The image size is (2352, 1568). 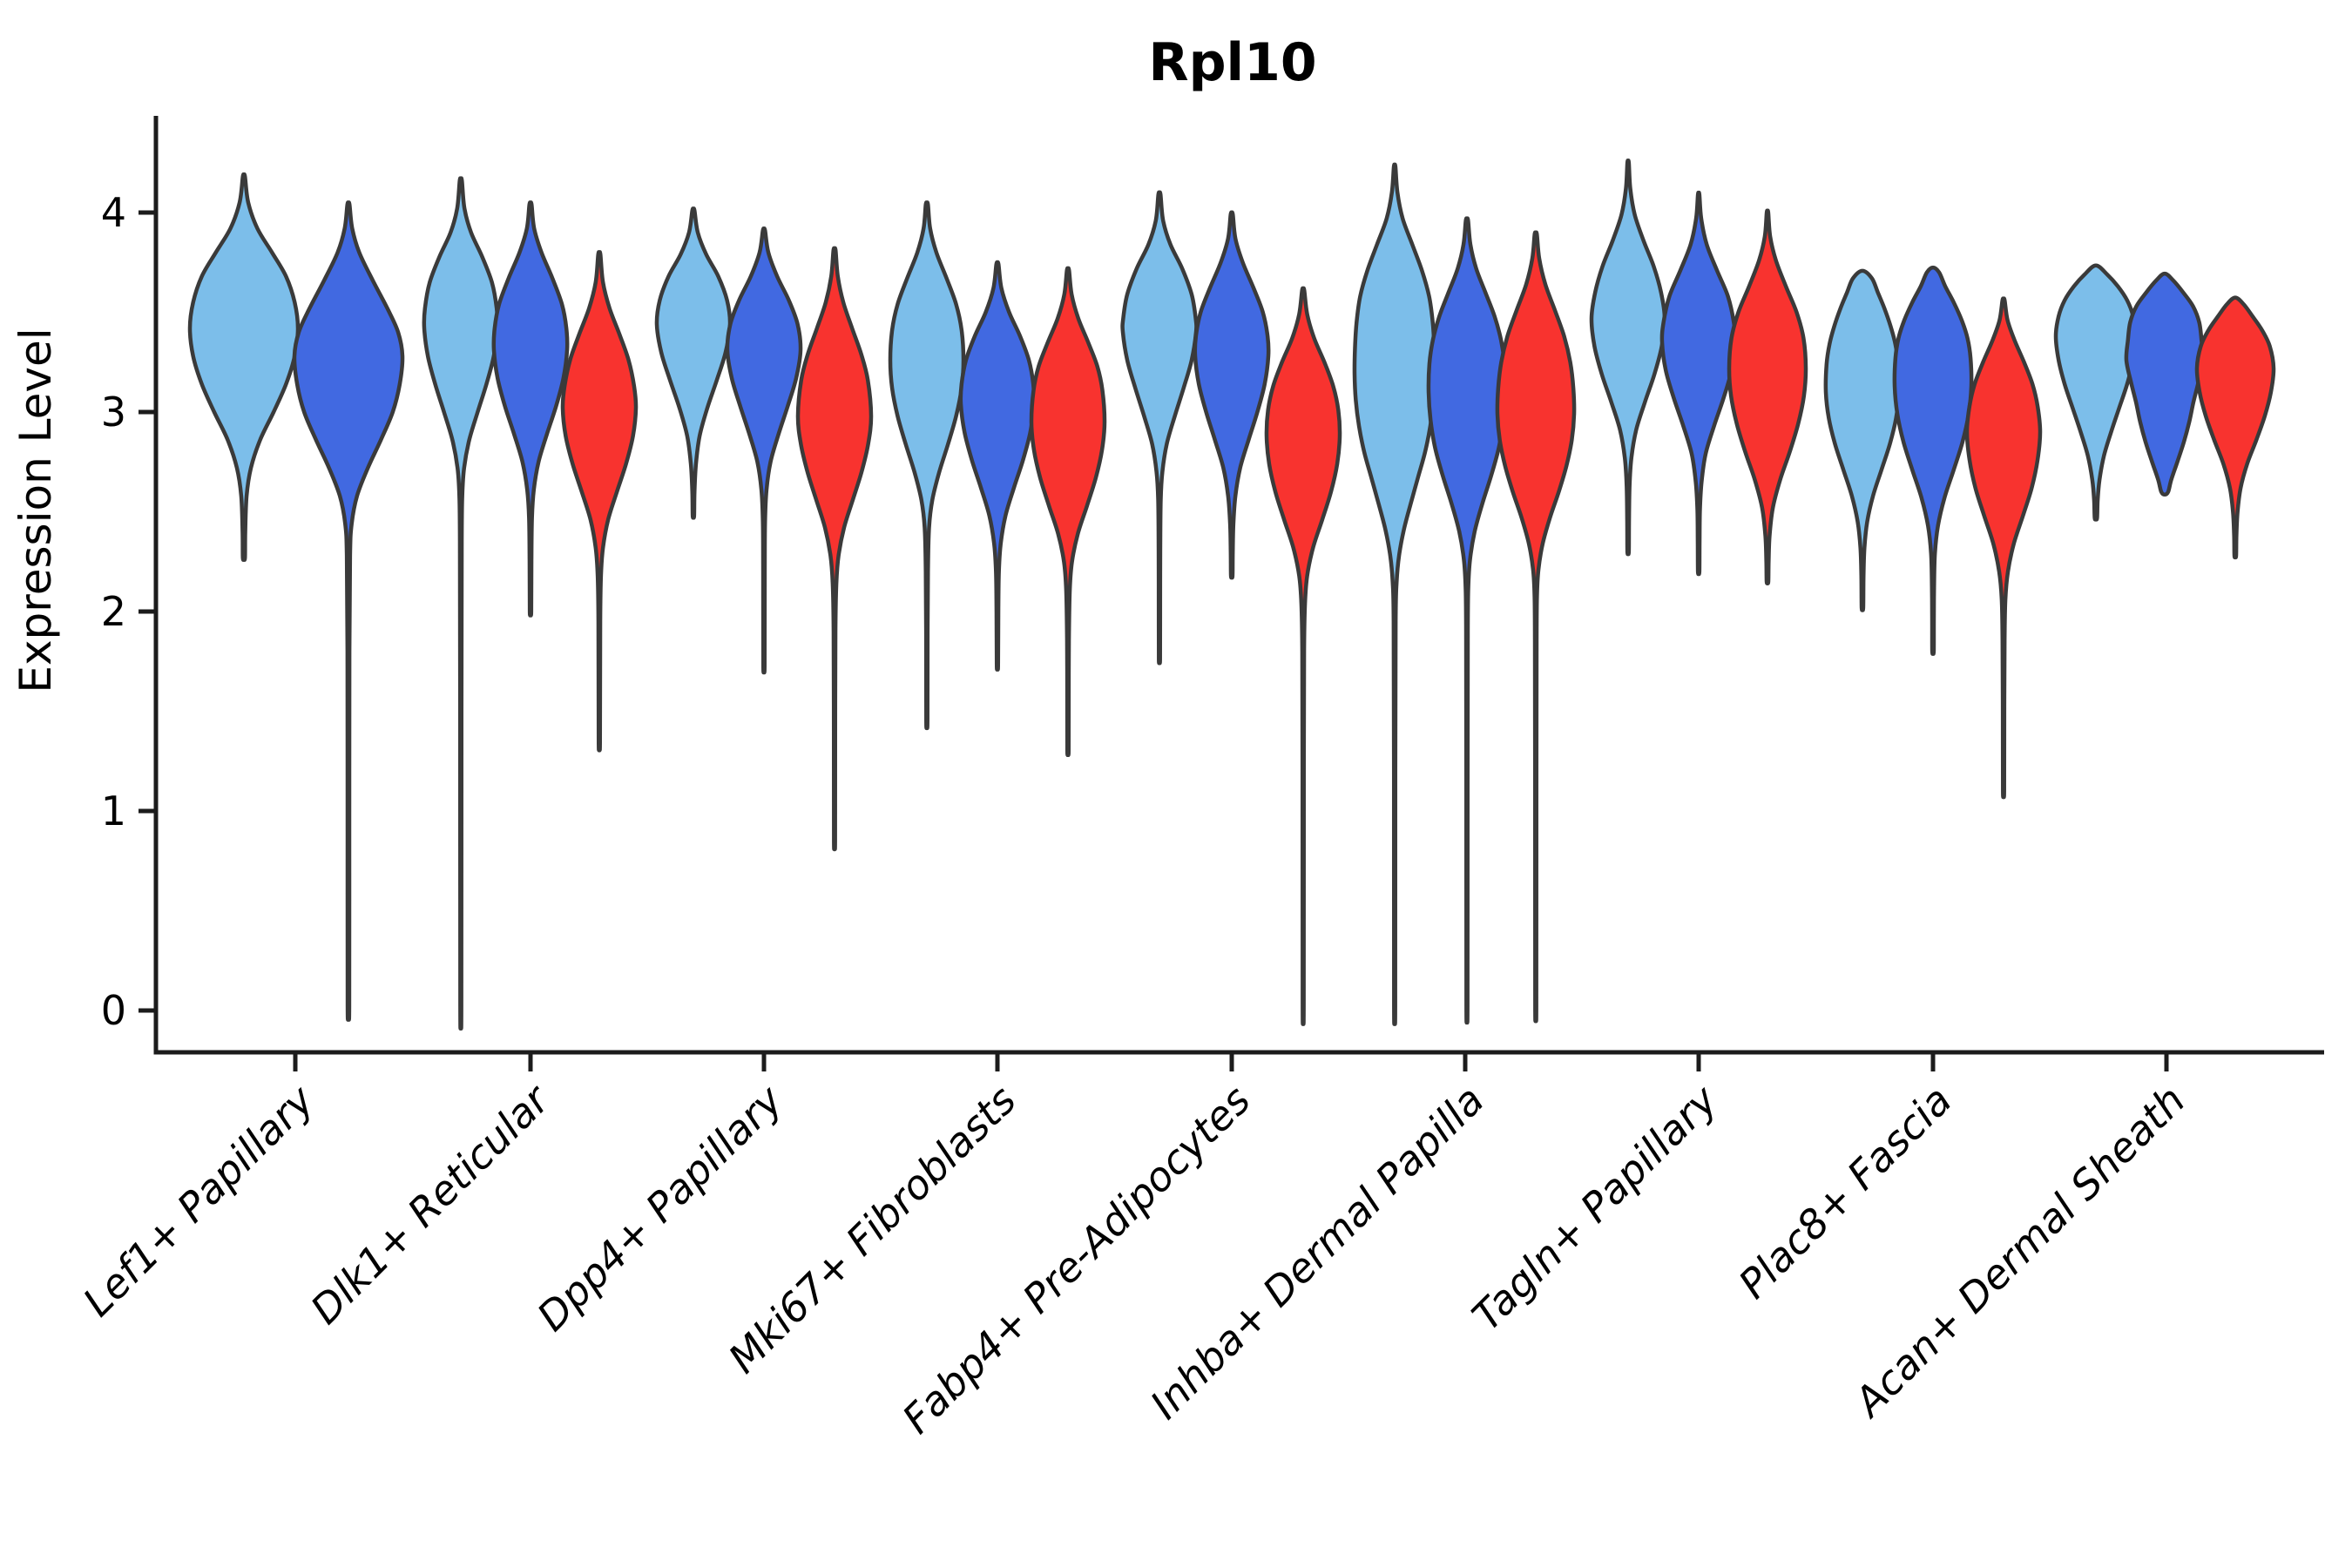 I want to click on violin-6-light_blue, so click(x=693, y=363).